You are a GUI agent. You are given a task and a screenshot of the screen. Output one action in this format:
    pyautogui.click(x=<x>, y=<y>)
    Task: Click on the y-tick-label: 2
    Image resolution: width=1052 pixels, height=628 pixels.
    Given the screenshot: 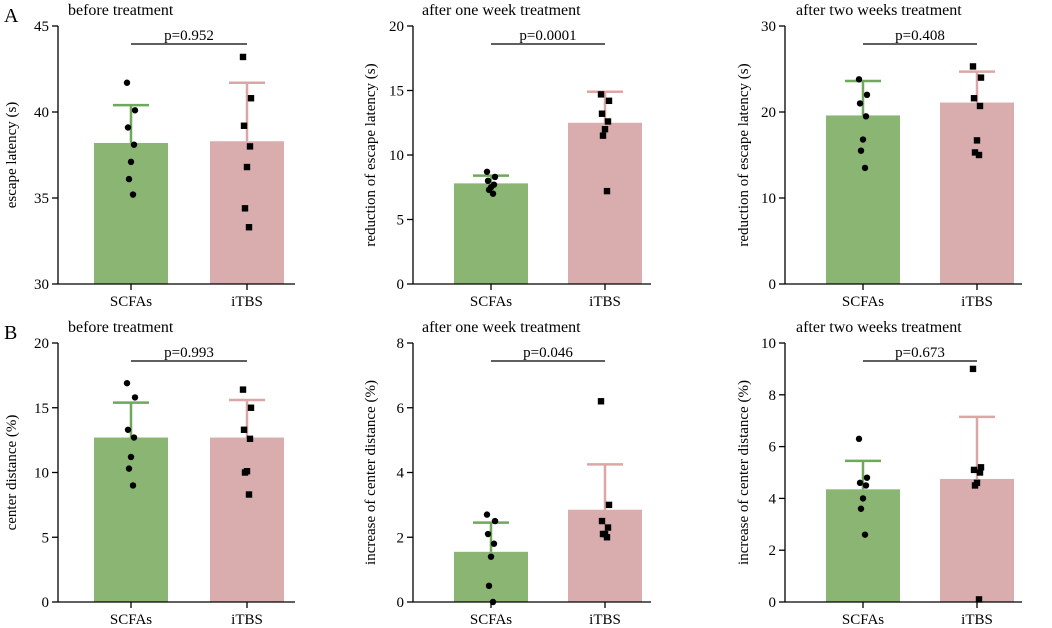 What is the action you would take?
    pyautogui.click(x=773, y=551)
    